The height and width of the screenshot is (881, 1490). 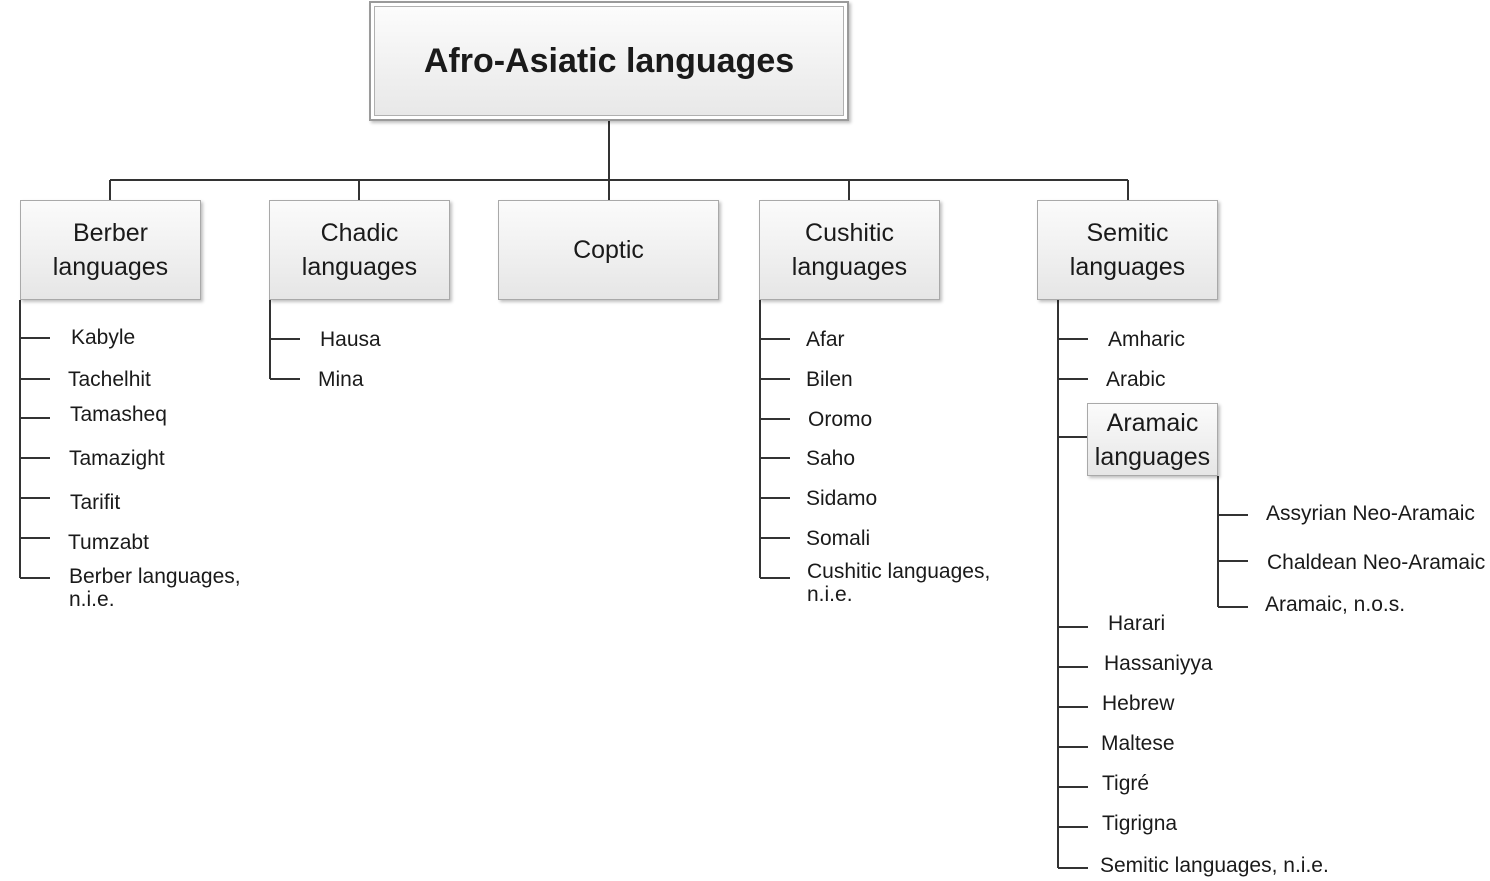 I want to click on leaf-saho: Saho, so click(x=831, y=458).